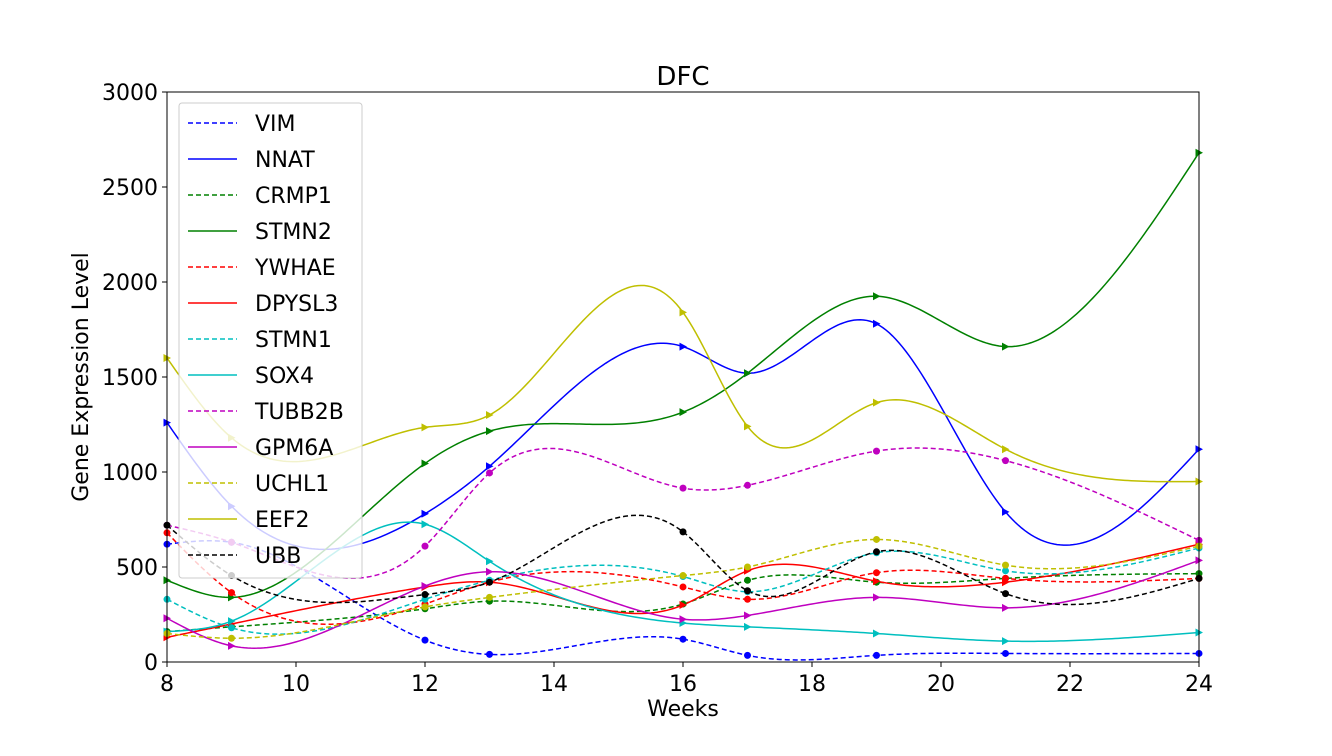 The height and width of the screenshot is (756, 1332). What do you see at coordinates (282, 520) in the screenshot?
I see `legend-label-eef2: EEF2` at bounding box center [282, 520].